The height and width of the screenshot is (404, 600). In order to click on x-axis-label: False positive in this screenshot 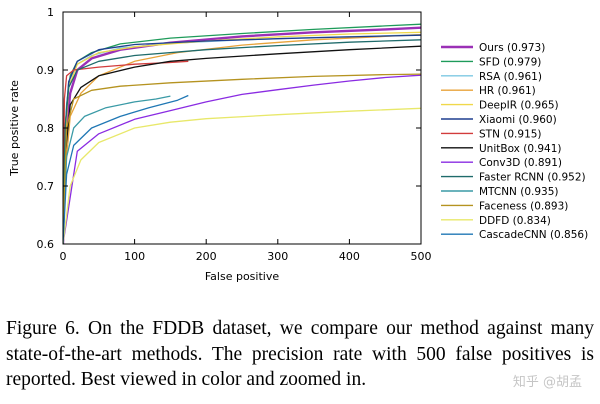, I will do `click(242, 276)`.